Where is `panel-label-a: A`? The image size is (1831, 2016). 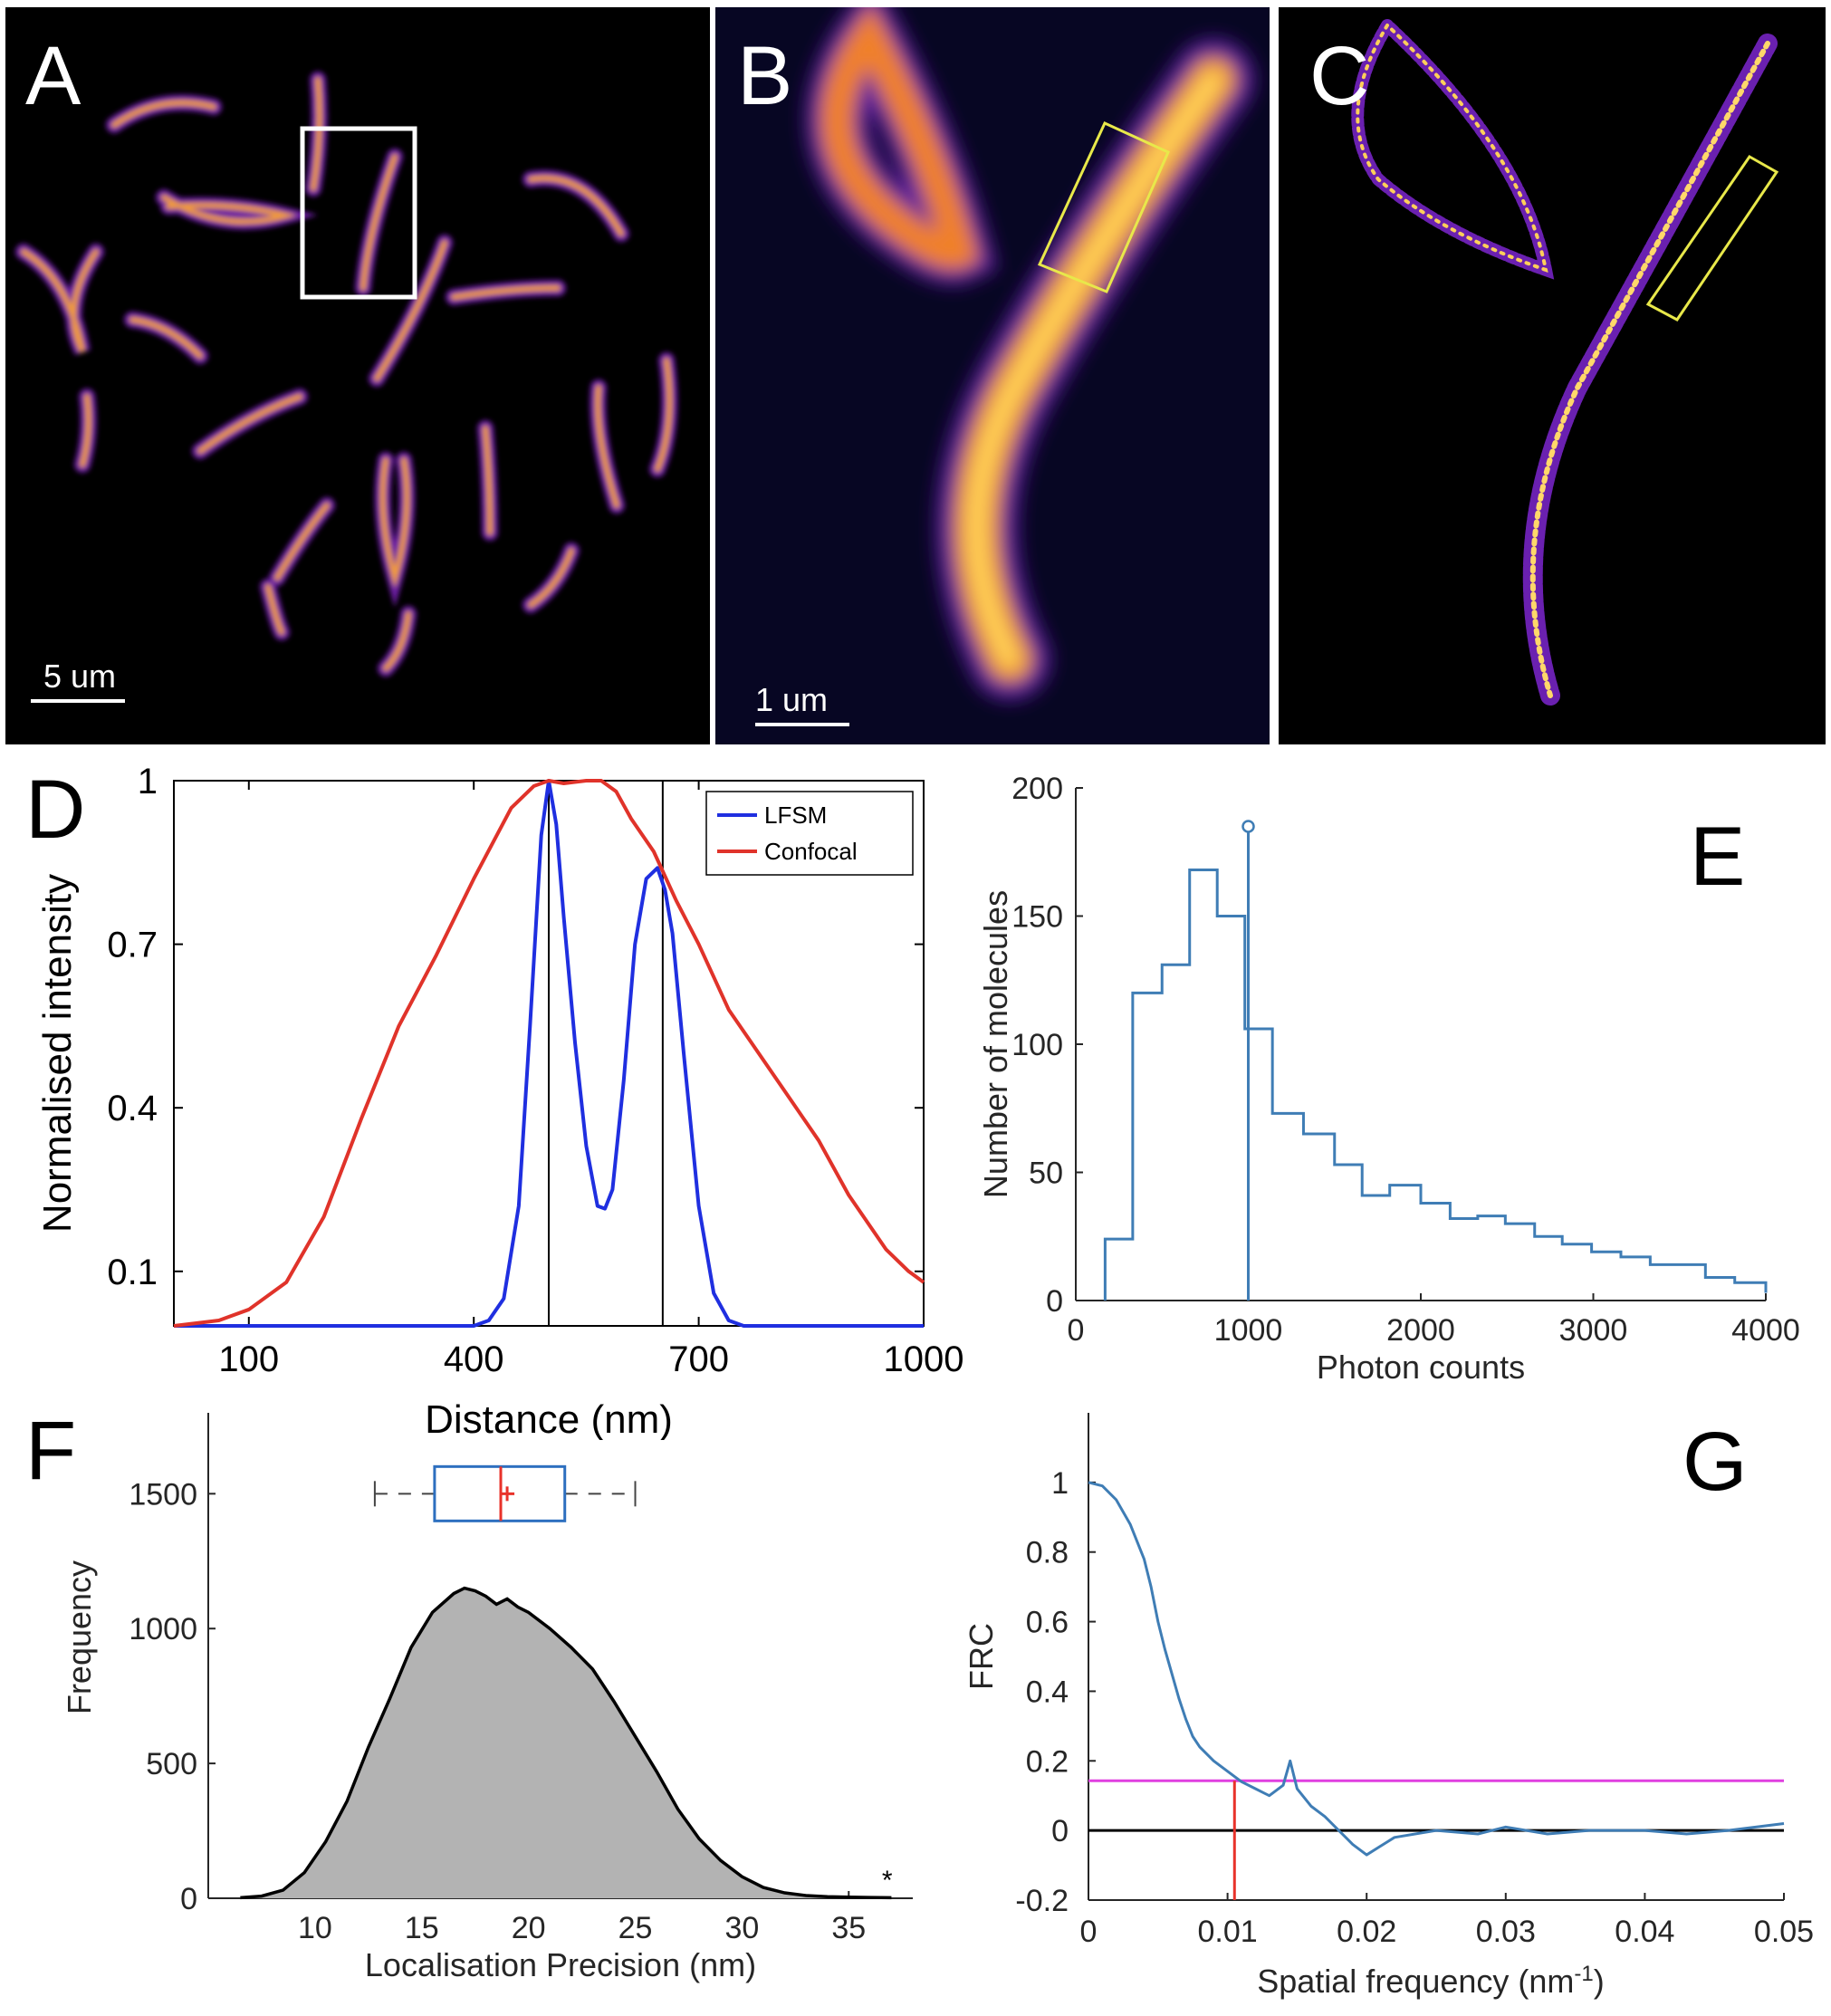 panel-label-a: A is located at coordinates (53, 76).